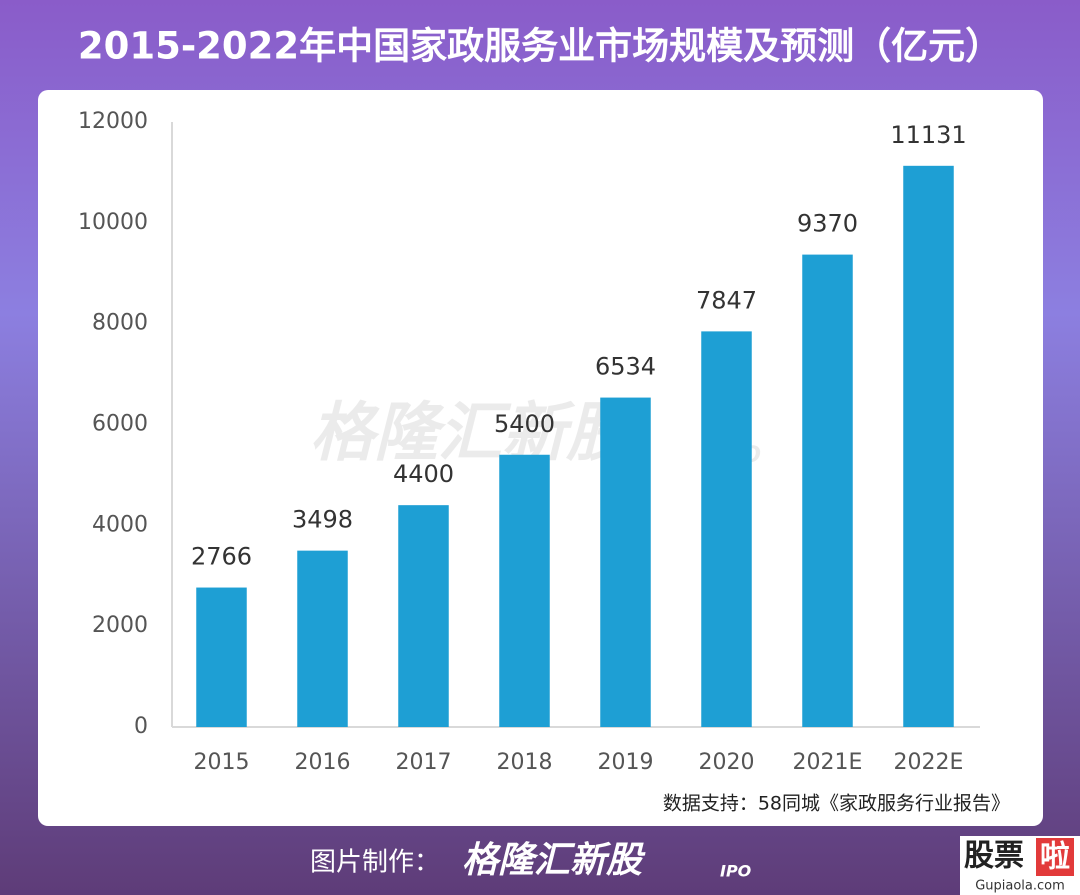 The image size is (1080, 895). What do you see at coordinates (424, 762) in the screenshot?
I see `x-tick-label: 2017` at bounding box center [424, 762].